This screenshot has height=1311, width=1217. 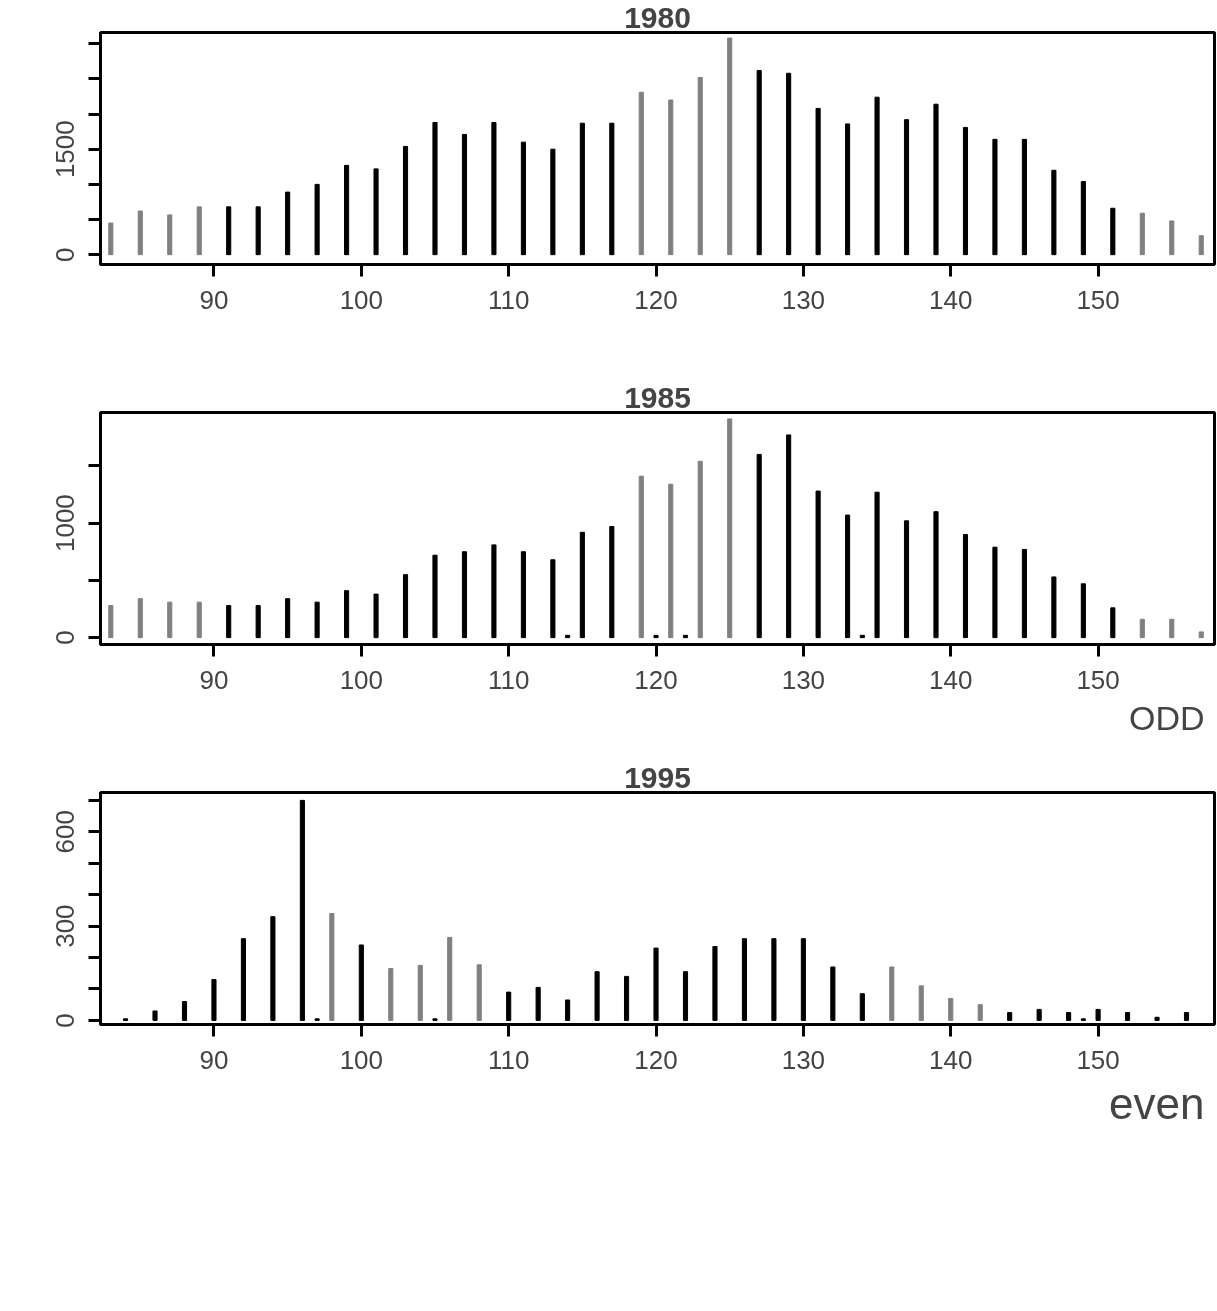 I want to click on x-tick-label: 140, so click(x=951, y=1059).